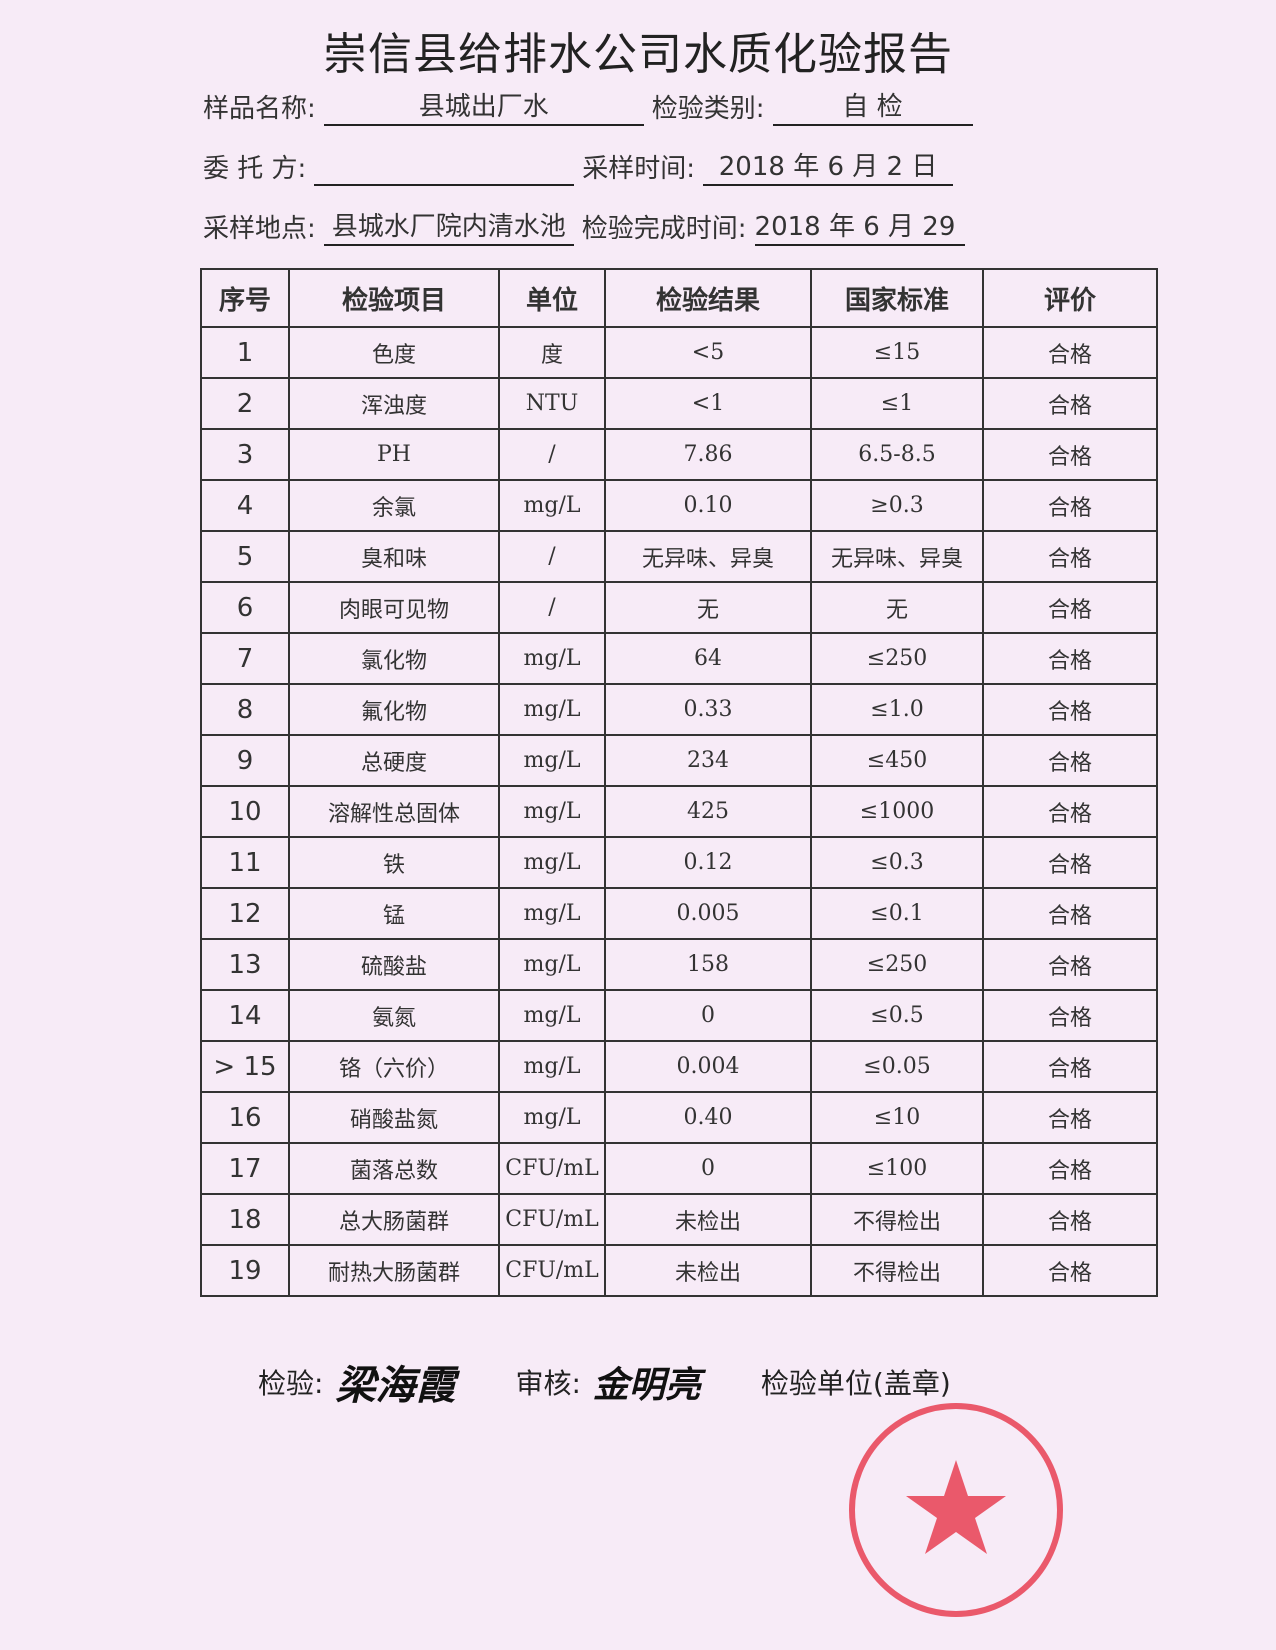  Describe the element at coordinates (259, 109) in the screenshot. I see `sample-name-label: 样品名称:` at that location.